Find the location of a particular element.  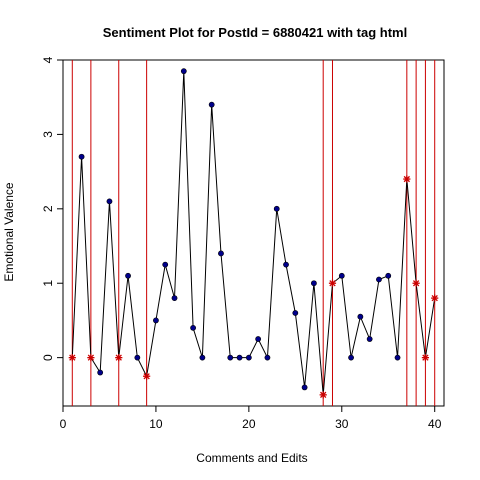

y-tick-label: 3 is located at coordinates (48, 134).